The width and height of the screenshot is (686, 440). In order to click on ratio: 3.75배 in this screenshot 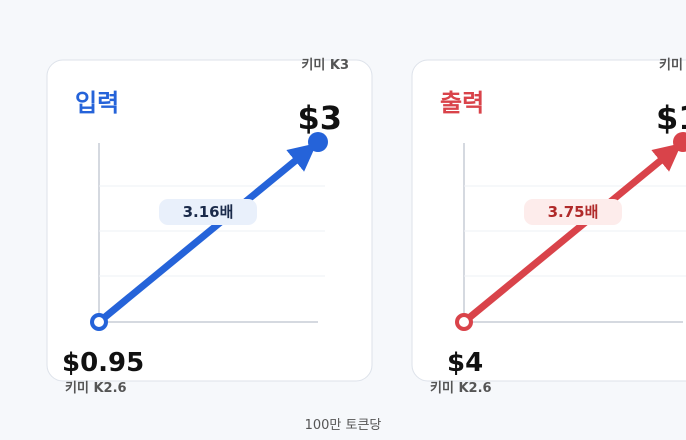, I will do `click(573, 212)`.